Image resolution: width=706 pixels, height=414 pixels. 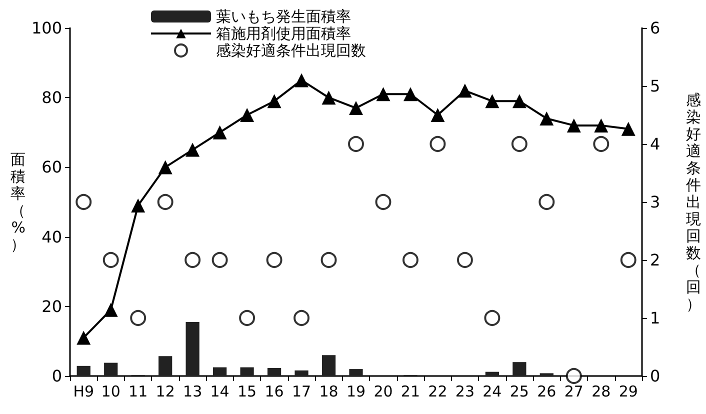 What do you see at coordinates (220, 391) in the screenshot?
I see `x-tick-label: 14` at bounding box center [220, 391].